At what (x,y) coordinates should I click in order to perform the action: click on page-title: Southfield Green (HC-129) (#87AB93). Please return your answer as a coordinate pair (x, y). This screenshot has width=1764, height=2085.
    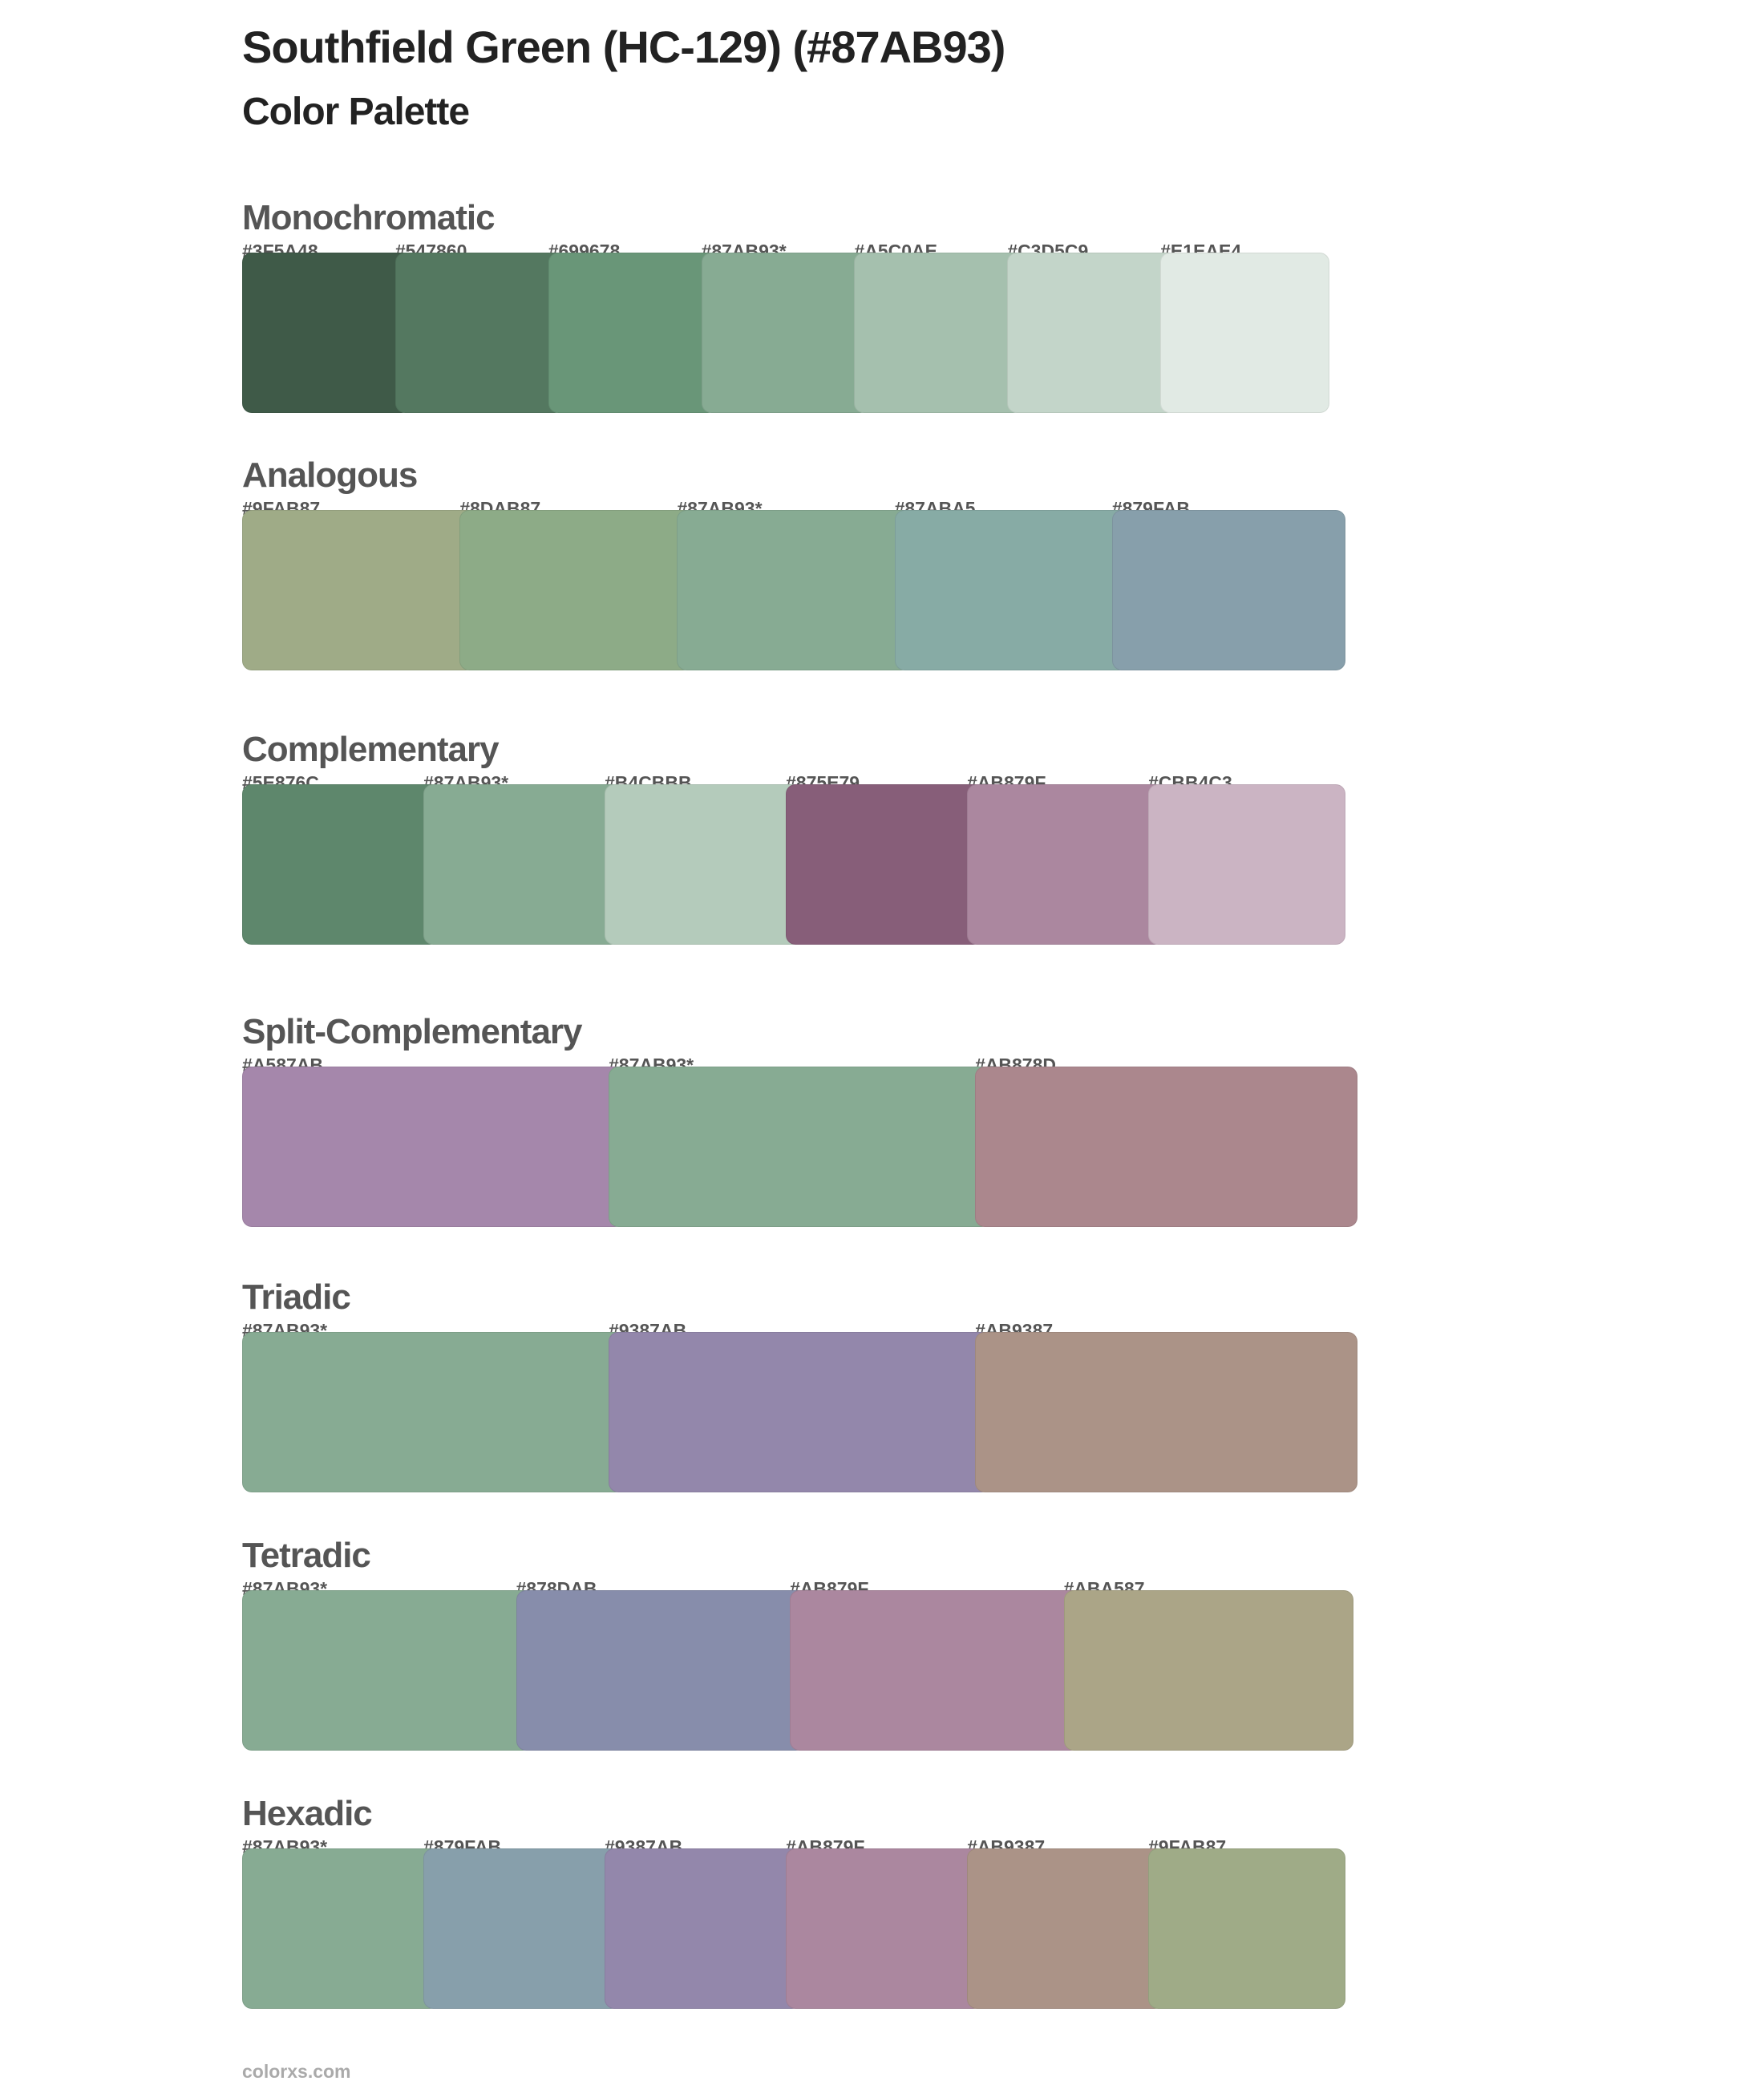
    Looking at the image, I should click on (623, 47).